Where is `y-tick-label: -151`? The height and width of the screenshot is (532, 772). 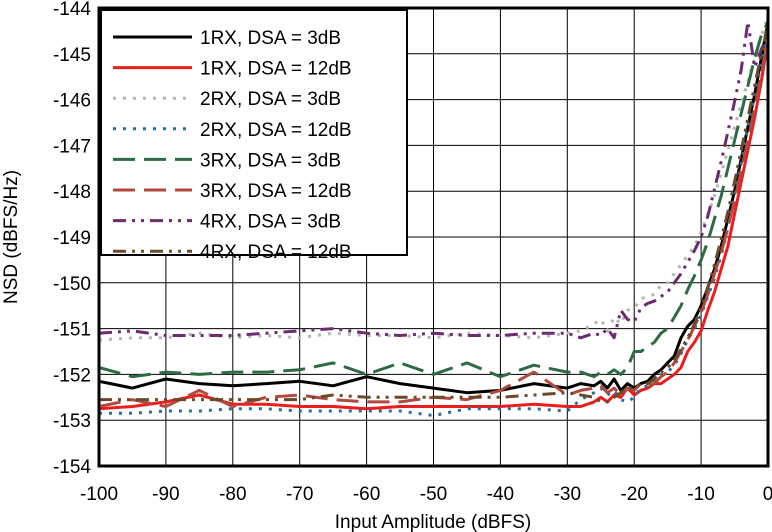 y-tick-label: -151 is located at coordinates (72, 330).